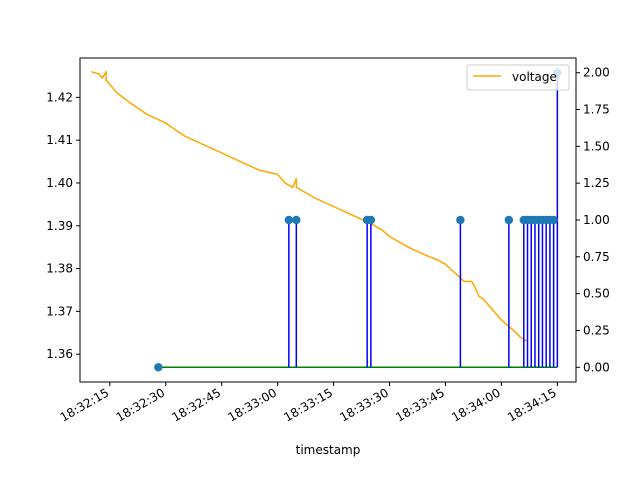 The width and height of the screenshot is (640, 480). What do you see at coordinates (596, 183) in the screenshot?
I see `y-right-tick-label-5: 1.25` at bounding box center [596, 183].